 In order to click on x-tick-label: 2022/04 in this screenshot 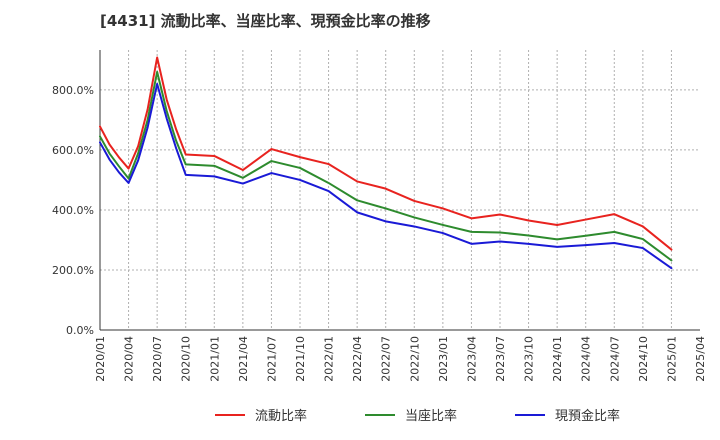, I will do `click(357, 359)`.